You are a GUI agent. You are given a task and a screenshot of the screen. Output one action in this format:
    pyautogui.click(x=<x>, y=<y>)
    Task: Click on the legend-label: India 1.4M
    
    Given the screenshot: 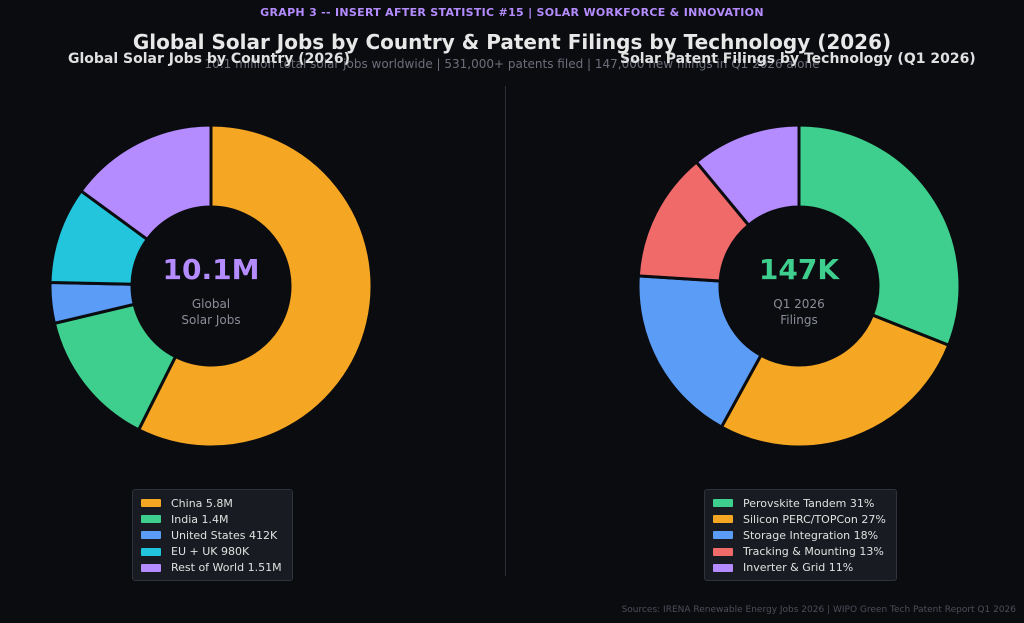 What is the action you would take?
    pyautogui.click(x=200, y=519)
    